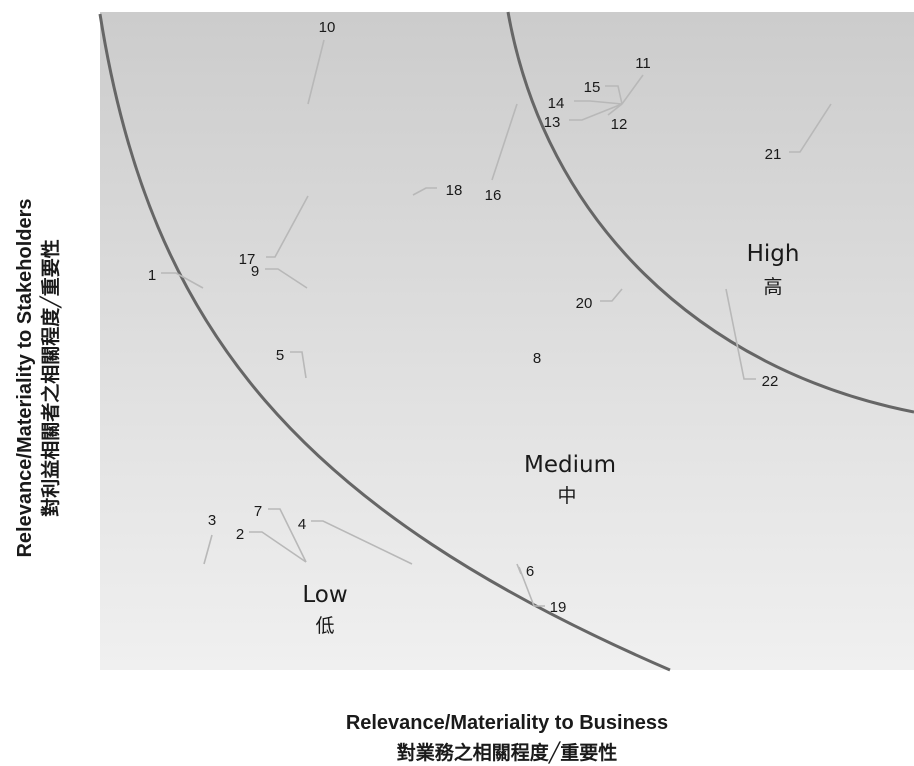 The width and height of the screenshot is (914, 766). What do you see at coordinates (770, 381) in the screenshot?
I see `issue-label-22: 22` at bounding box center [770, 381].